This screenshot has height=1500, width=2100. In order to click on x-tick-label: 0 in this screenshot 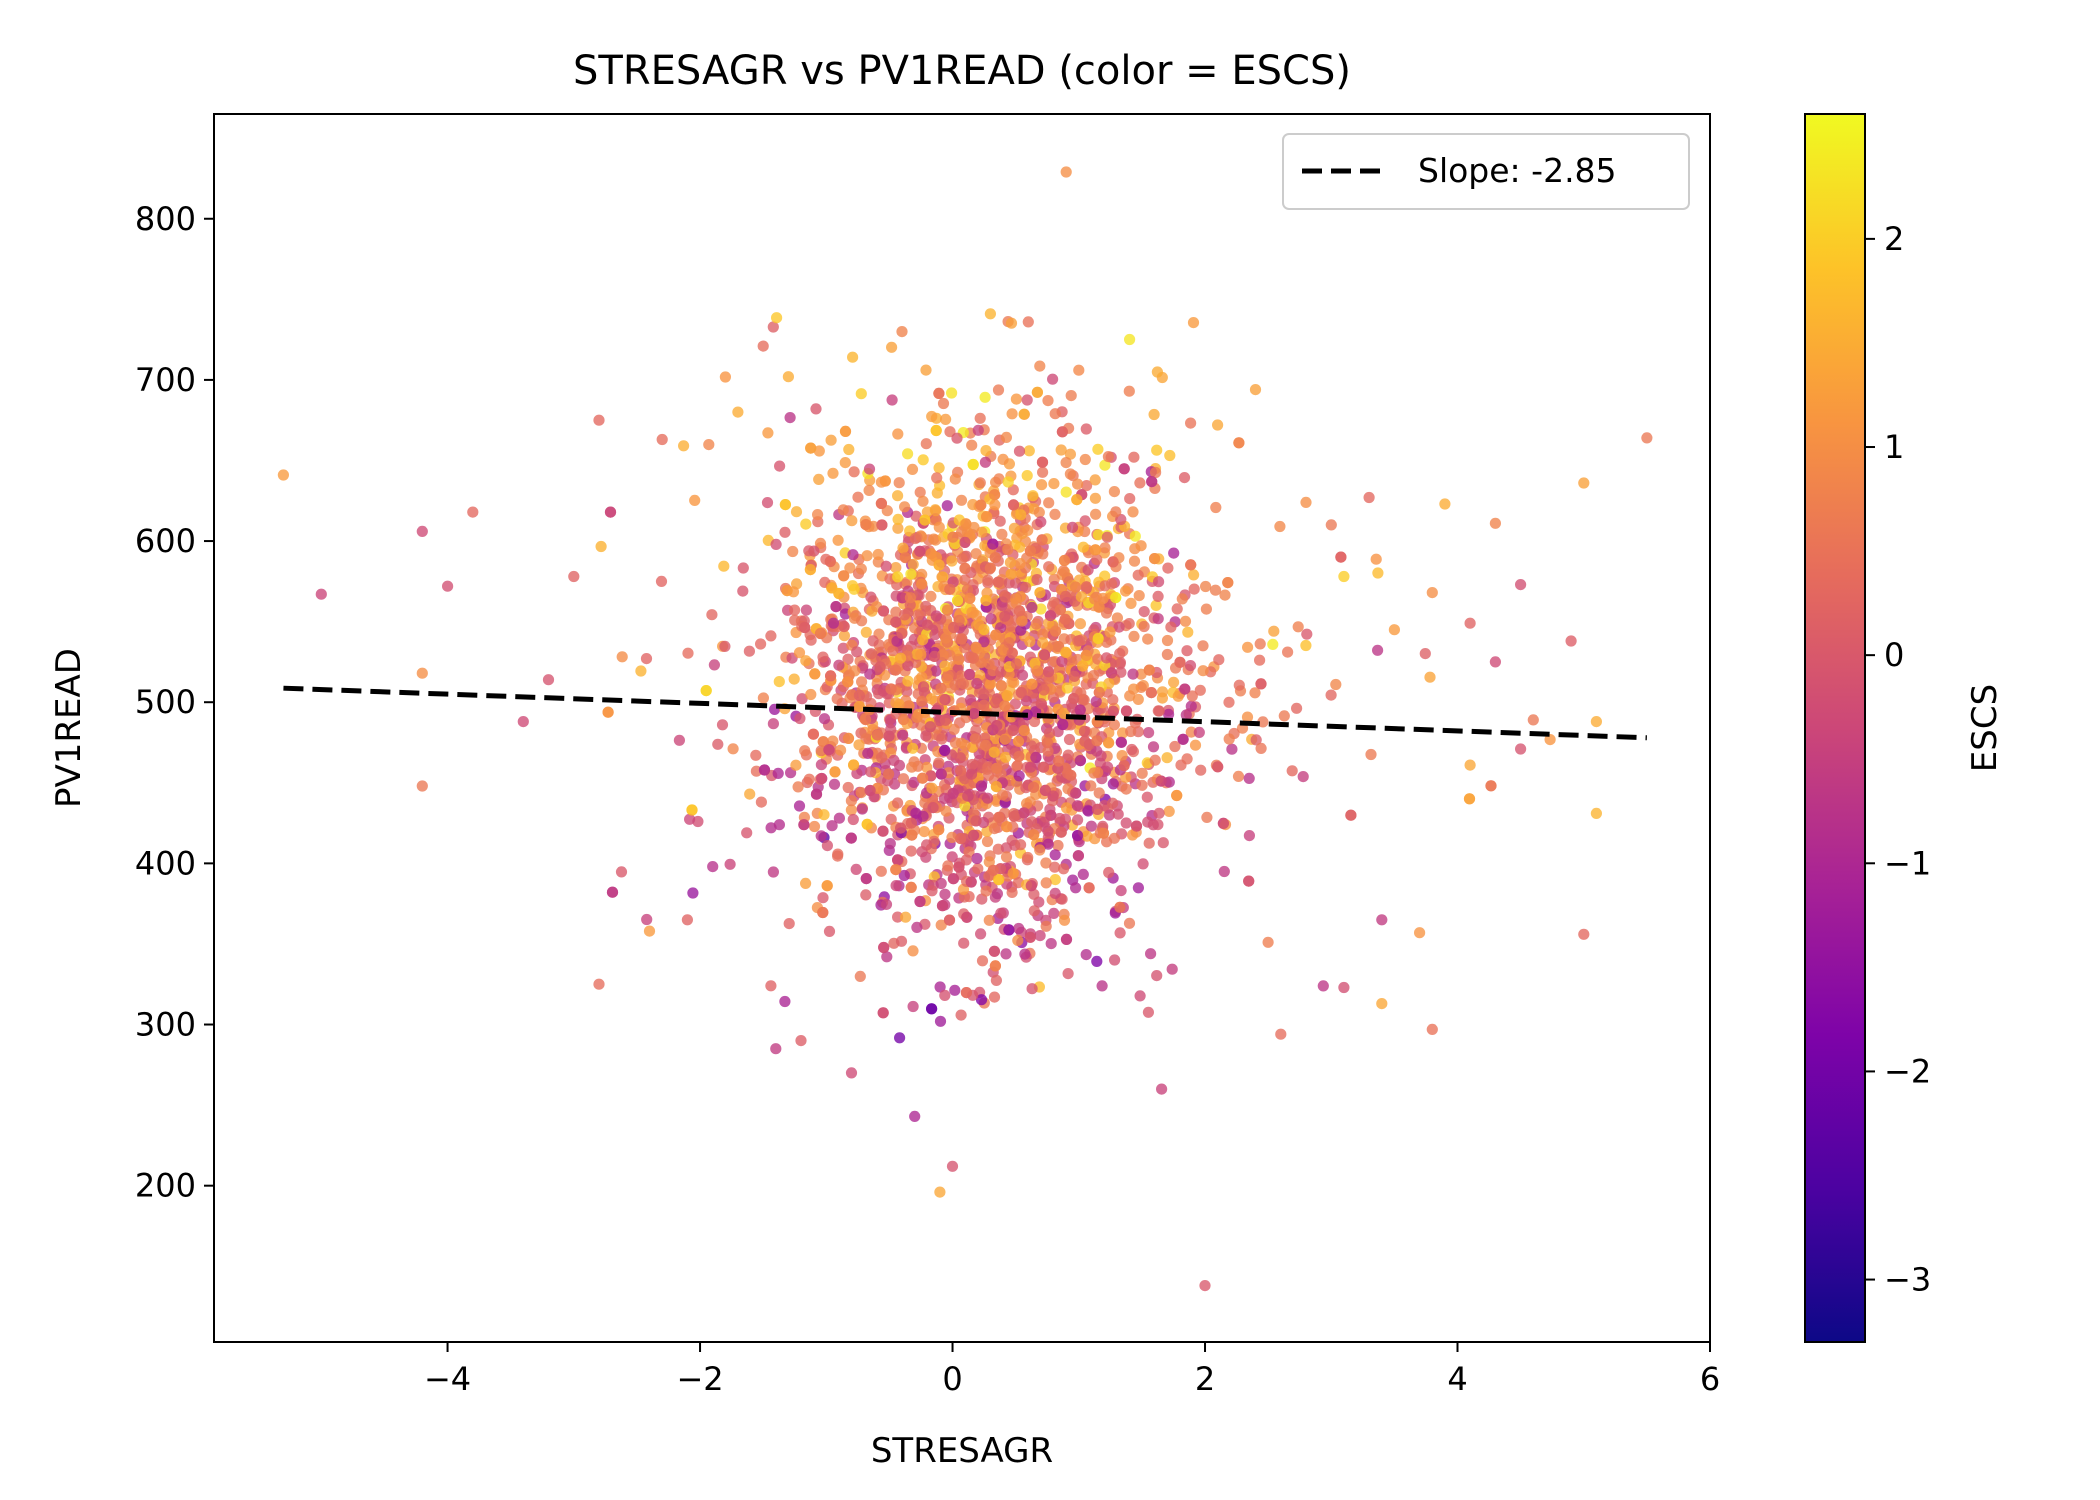, I will do `click(952, 1379)`.